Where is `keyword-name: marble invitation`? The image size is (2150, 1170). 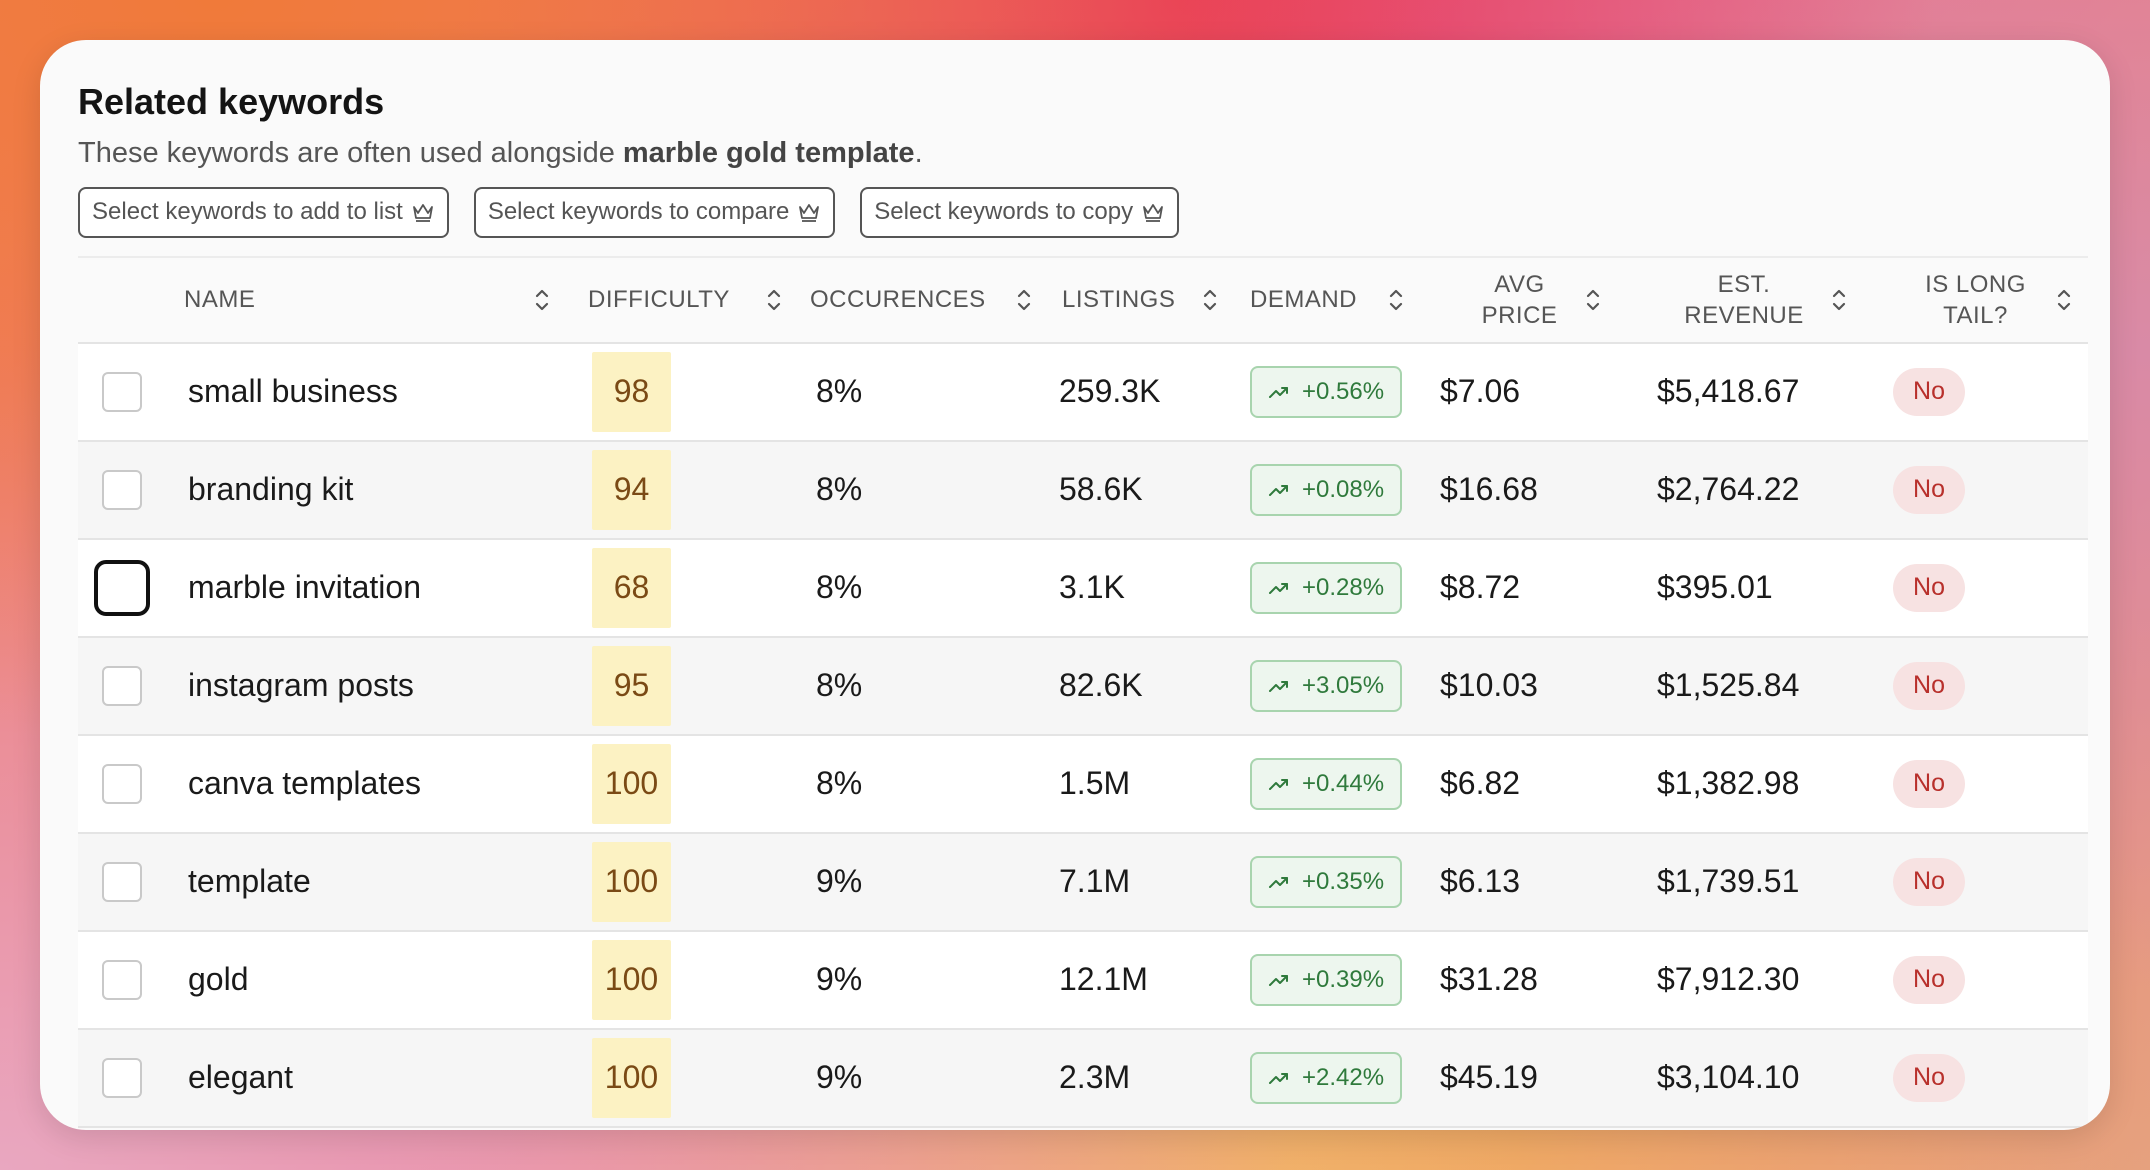 keyword-name: marble invitation is located at coordinates (367, 588).